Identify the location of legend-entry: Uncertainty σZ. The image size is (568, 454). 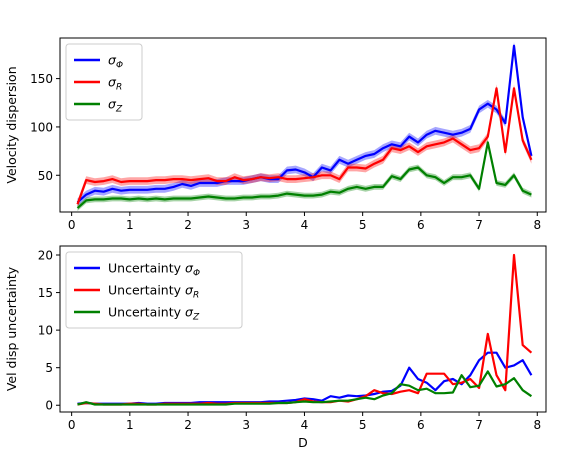
(154, 314).